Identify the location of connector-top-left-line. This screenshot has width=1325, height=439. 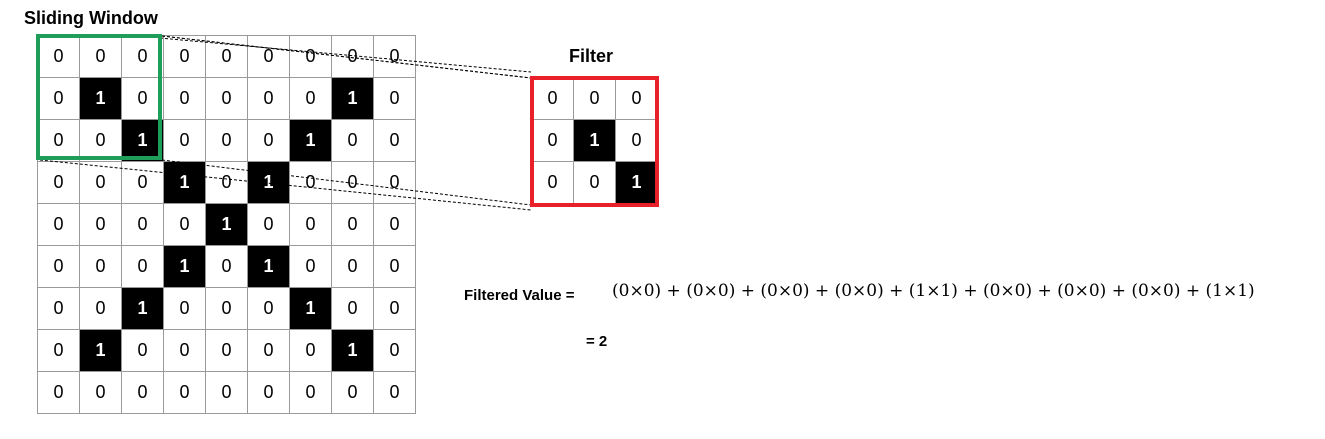
(345, 55).